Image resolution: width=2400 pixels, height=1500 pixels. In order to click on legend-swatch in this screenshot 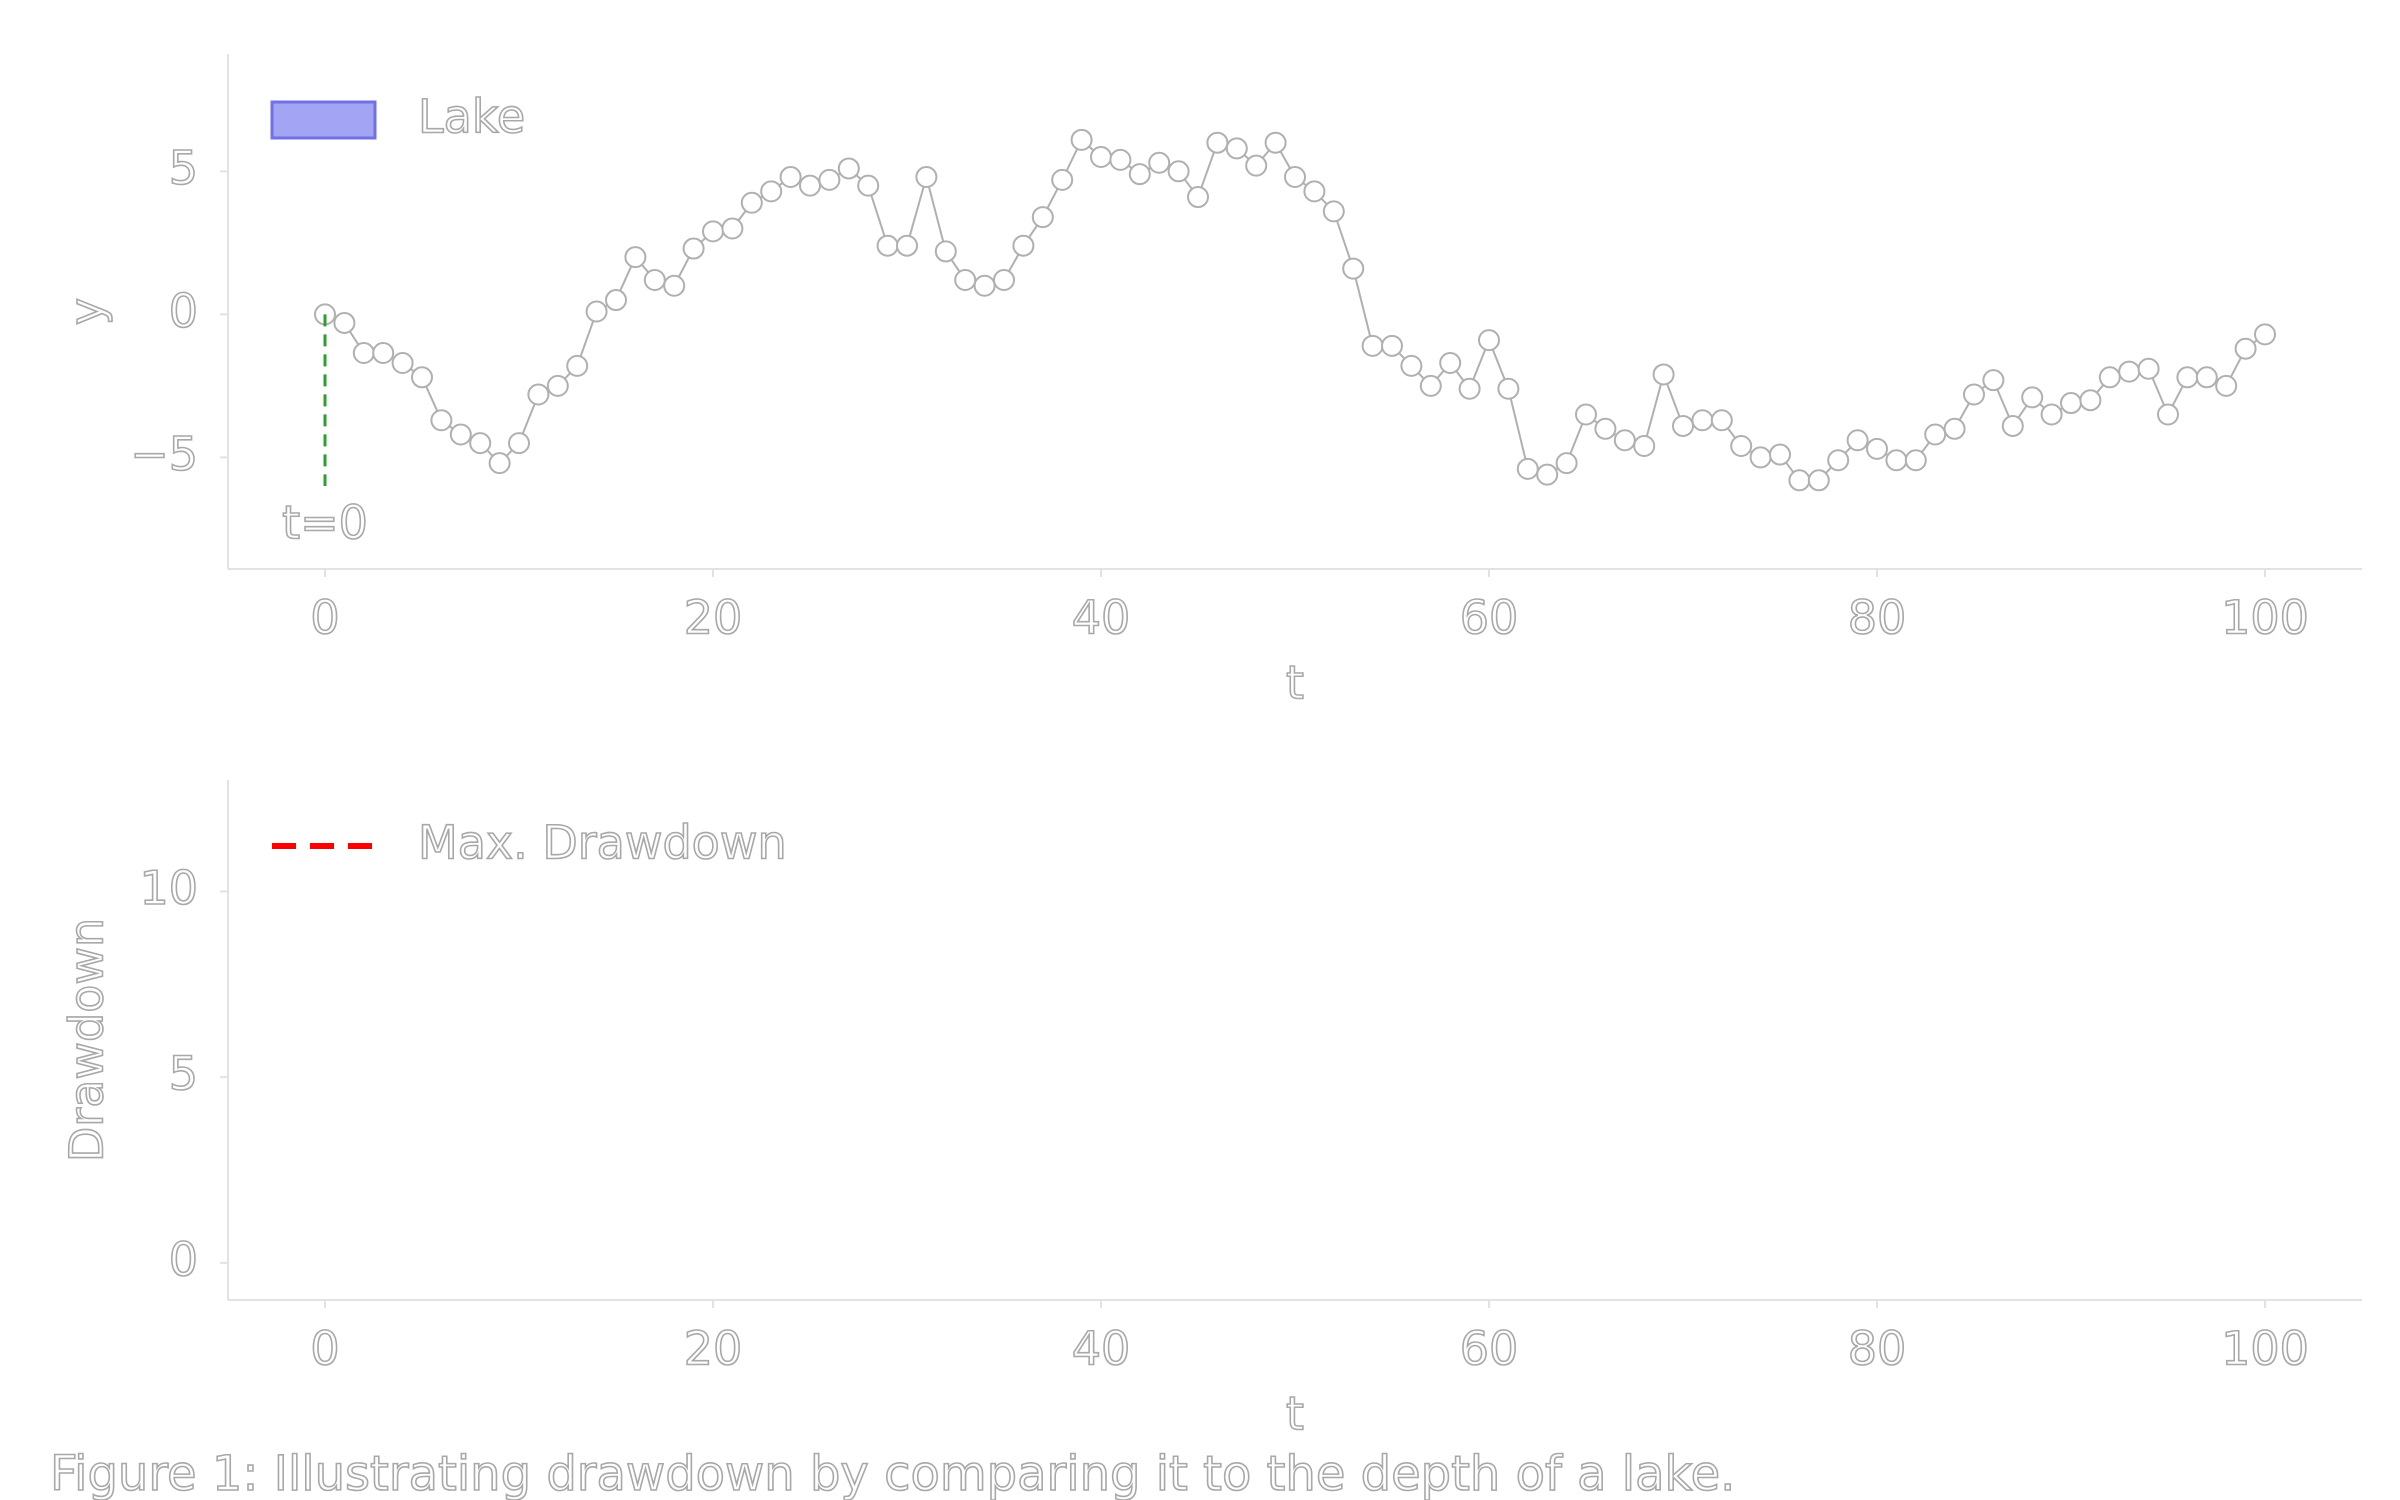, I will do `click(323, 120)`.